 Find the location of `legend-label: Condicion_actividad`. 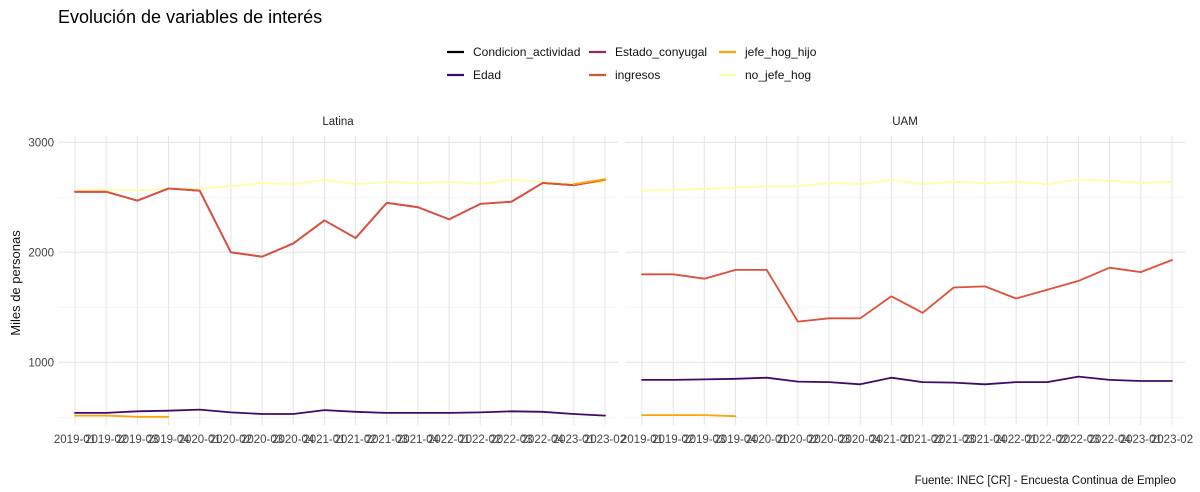

legend-label: Condicion_actividad is located at coordinates (526, 52).